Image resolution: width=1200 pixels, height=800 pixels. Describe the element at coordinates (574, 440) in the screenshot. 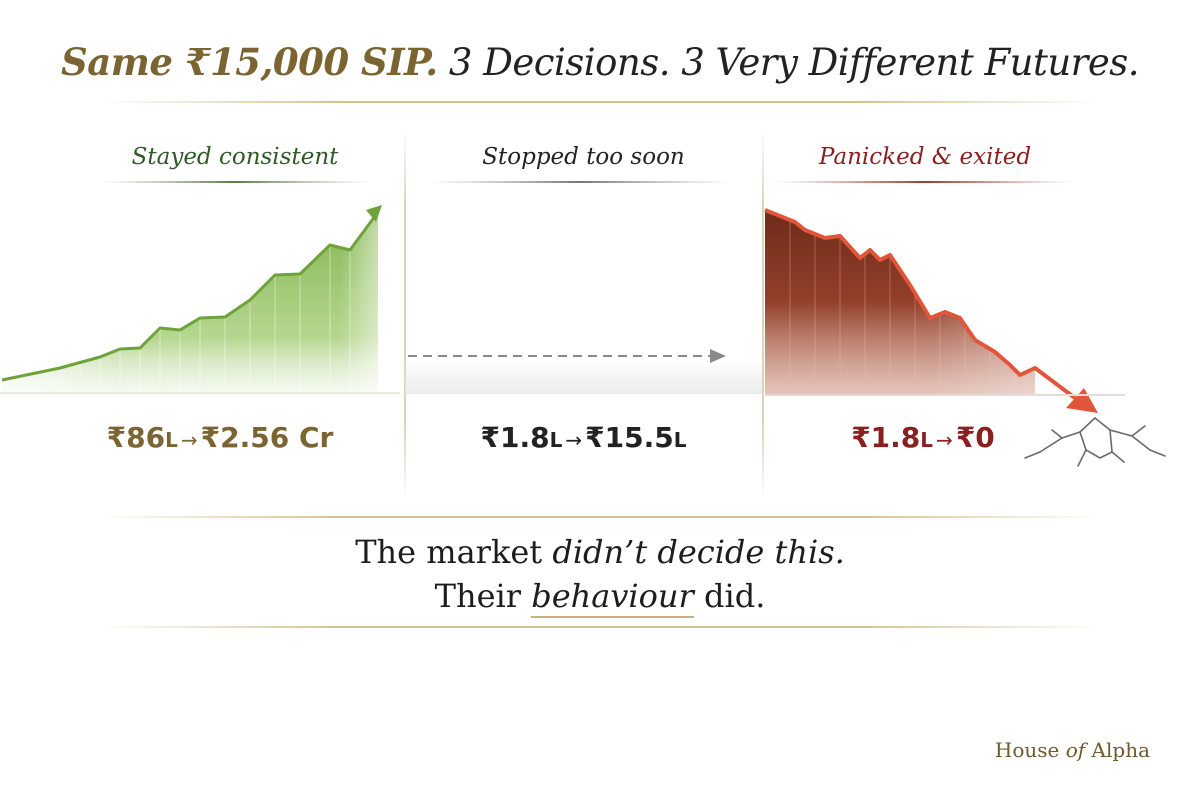

I see `column-2-arrow: →` at that location.